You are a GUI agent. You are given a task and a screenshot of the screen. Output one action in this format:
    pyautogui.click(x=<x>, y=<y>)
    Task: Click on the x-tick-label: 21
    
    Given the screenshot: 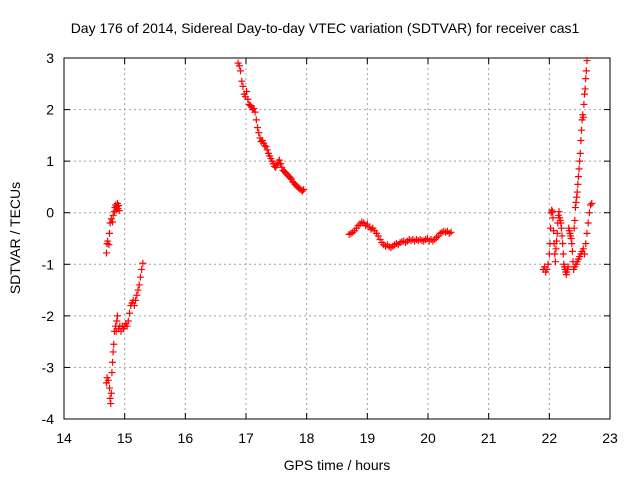 What is the action you would take?
    pyautogui.click(x=489, y=438)
    